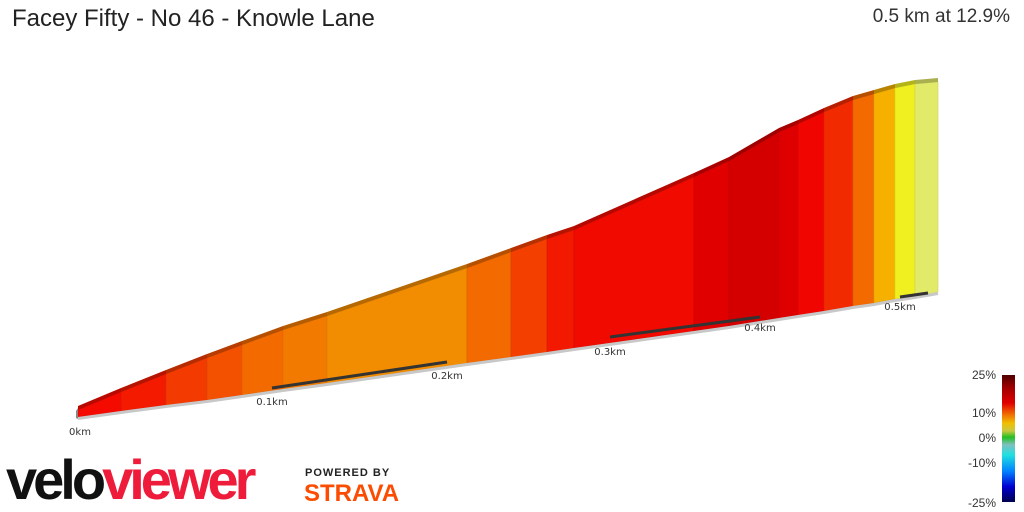  What do you see at coordinates (80, 432) in the screenshot?
I see `distance-tick-label: 0km` at bounding box center [80, 432].